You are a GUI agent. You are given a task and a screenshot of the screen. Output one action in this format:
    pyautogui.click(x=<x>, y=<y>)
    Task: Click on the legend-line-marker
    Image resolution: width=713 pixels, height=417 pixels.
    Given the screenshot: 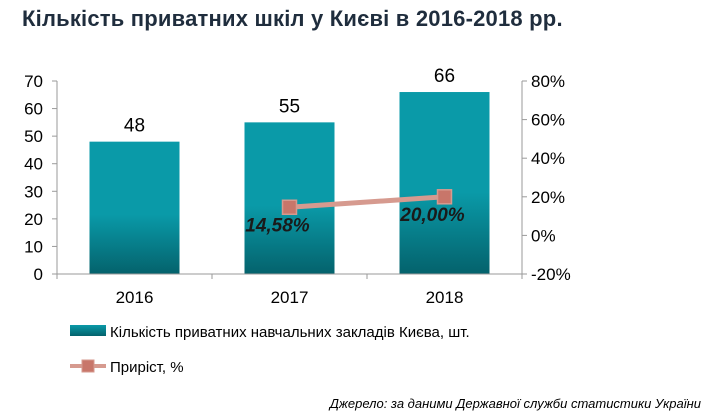 What is the action you would take?
    pyautogui.click(x=88, y=366)
    